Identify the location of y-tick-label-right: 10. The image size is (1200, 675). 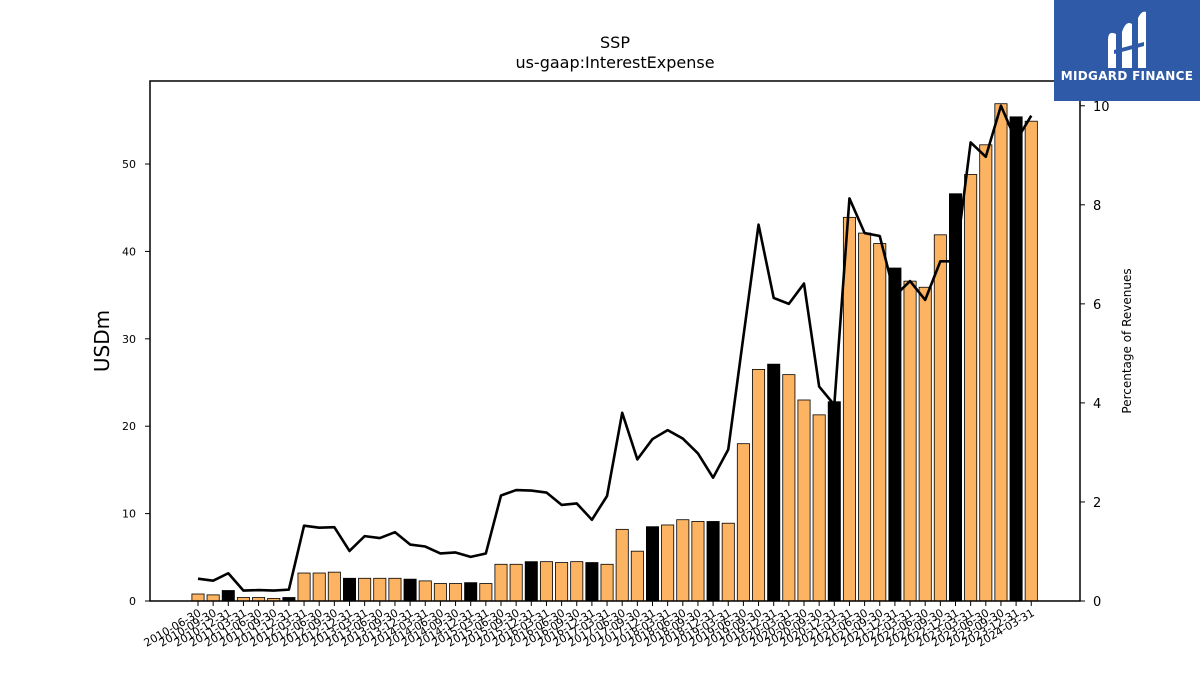
(1101, 107).